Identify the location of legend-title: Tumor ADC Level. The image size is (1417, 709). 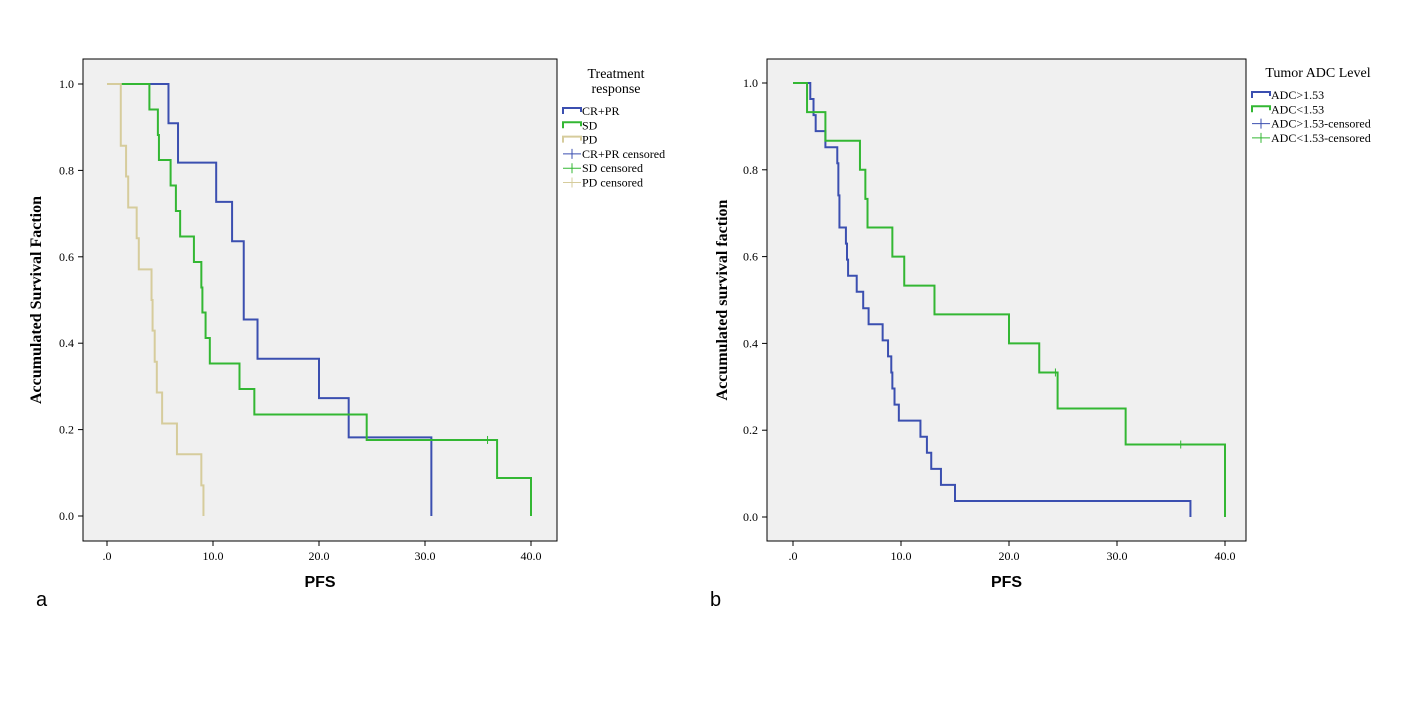
(1317, 73).